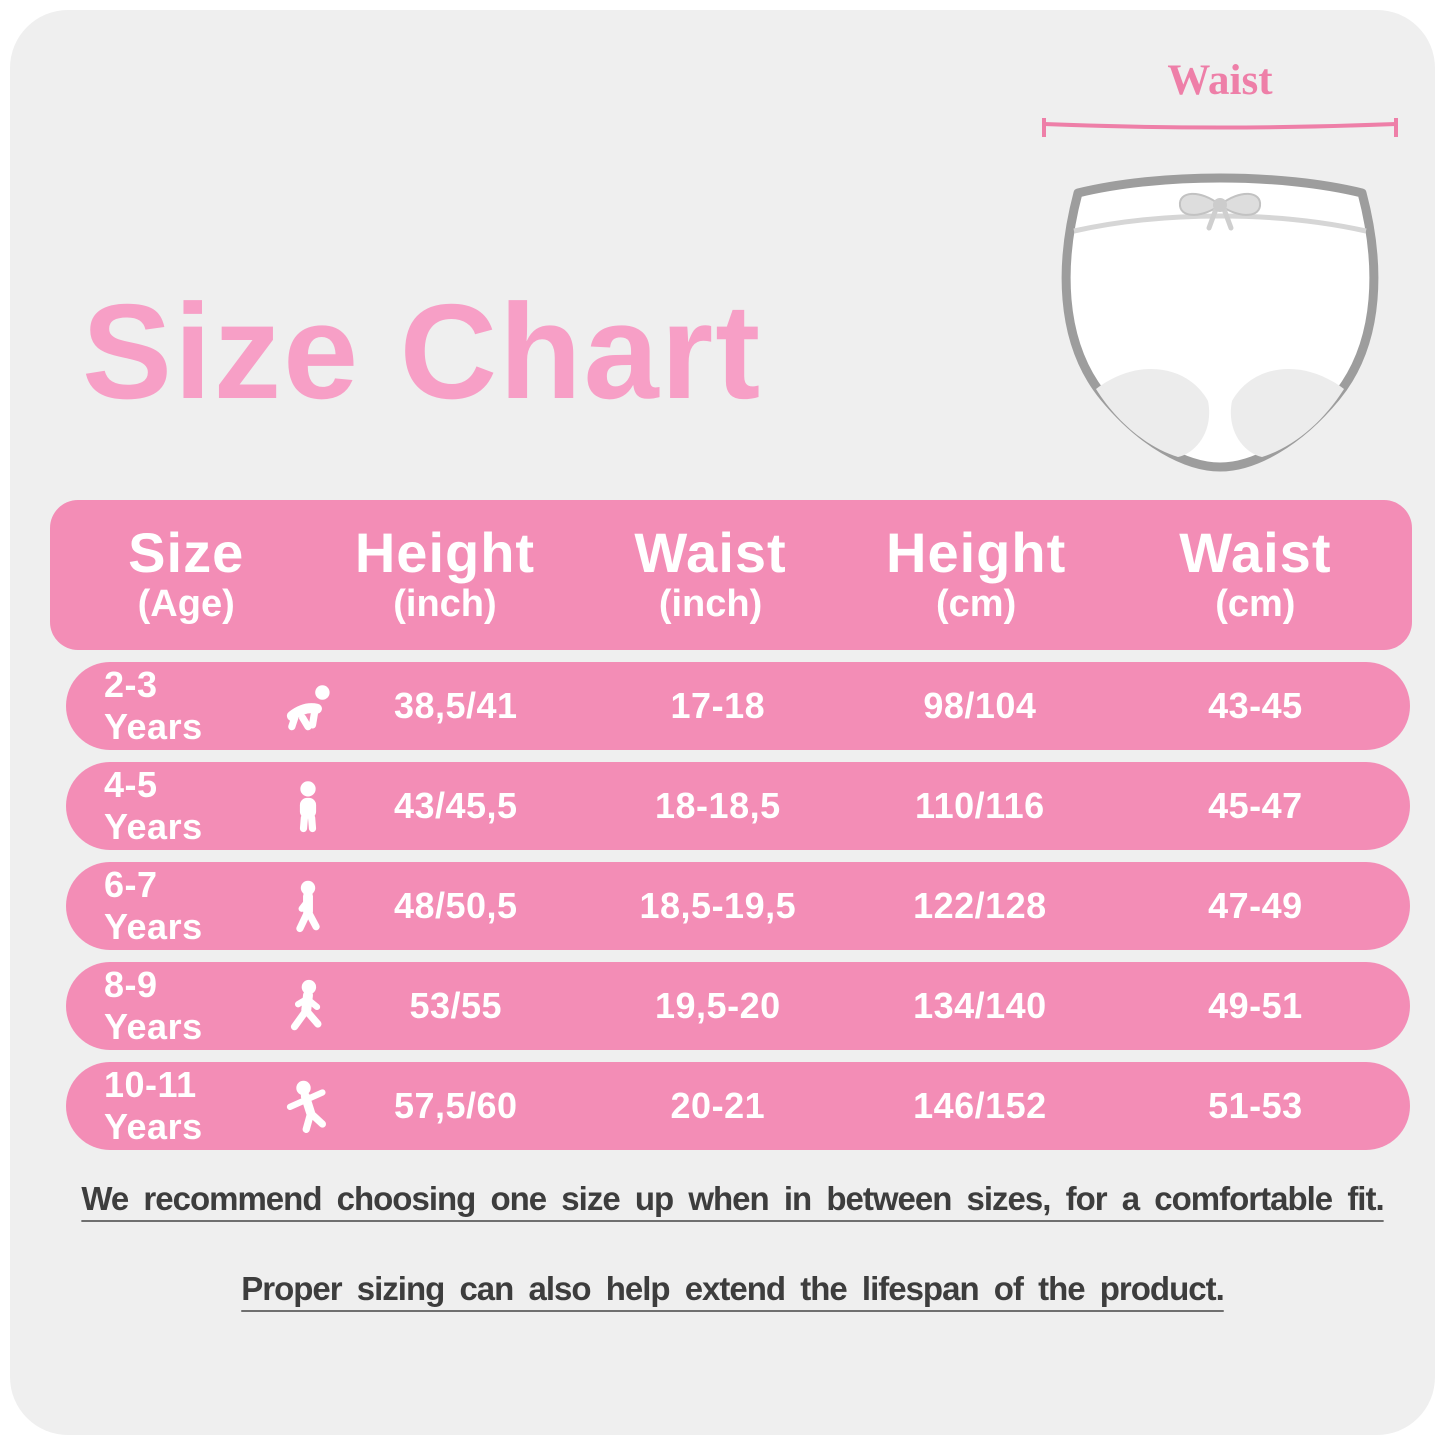  What do you see at coordinates (200, 1106) in the screenshot?
I see `age-cell: 10-11 Years` at bounding box center [200, 1106].